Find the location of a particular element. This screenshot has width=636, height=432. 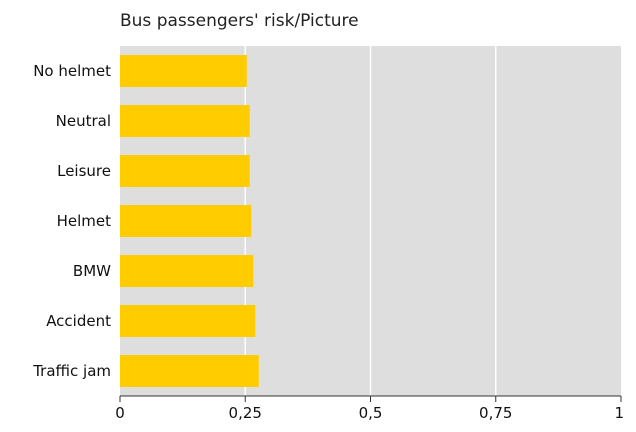

chart-title: Bus passengers' risk/Picture is located at coordinates (239, 21).